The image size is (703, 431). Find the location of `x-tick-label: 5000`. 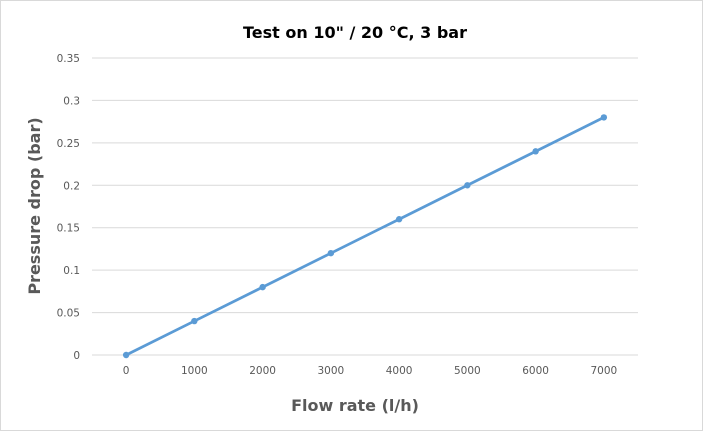

x-tick-label: 5000 is located at coordinates (467, 371).